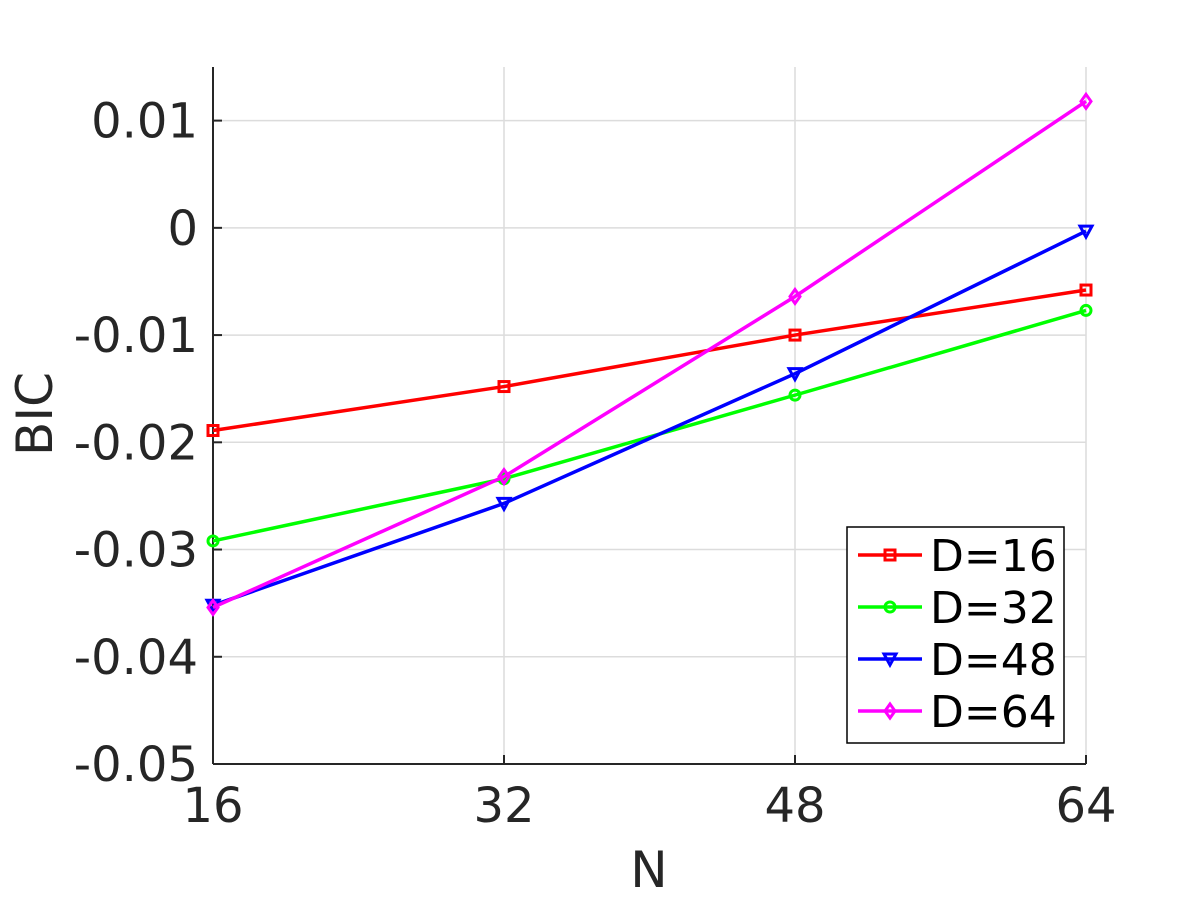 The height and width of the screenshot is (900, 1200). I want to click on x-tick-label: 64, so click(1085, 806).